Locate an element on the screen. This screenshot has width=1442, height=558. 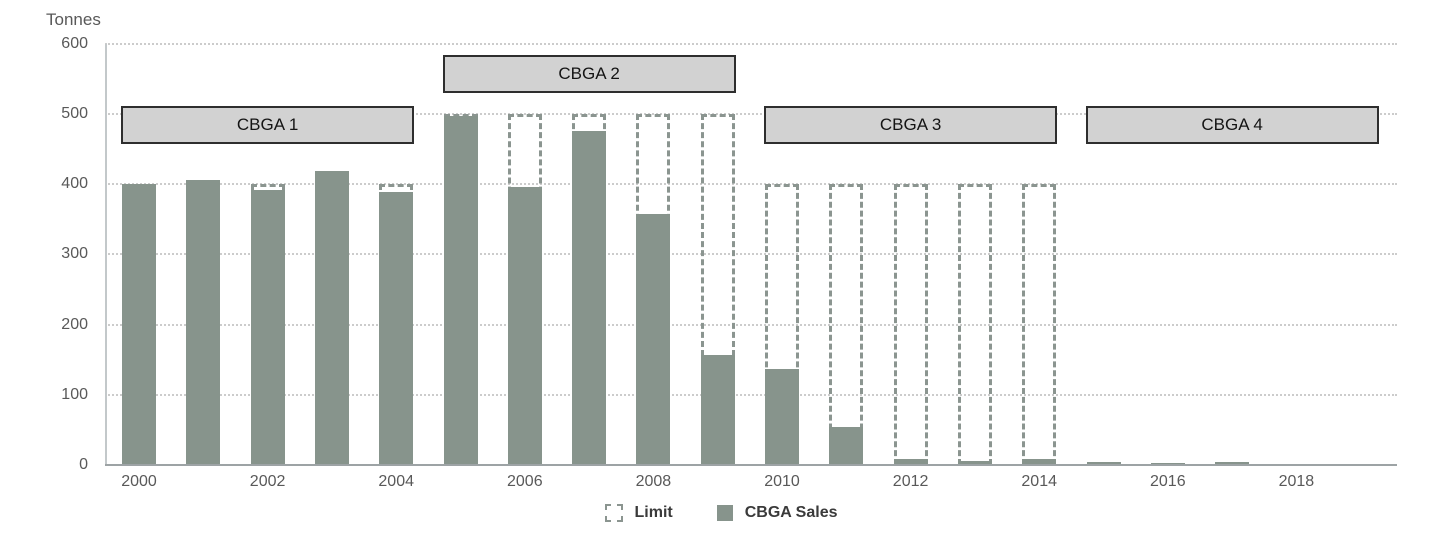
sales-bar-2011 is located at coordinates (846, 446).